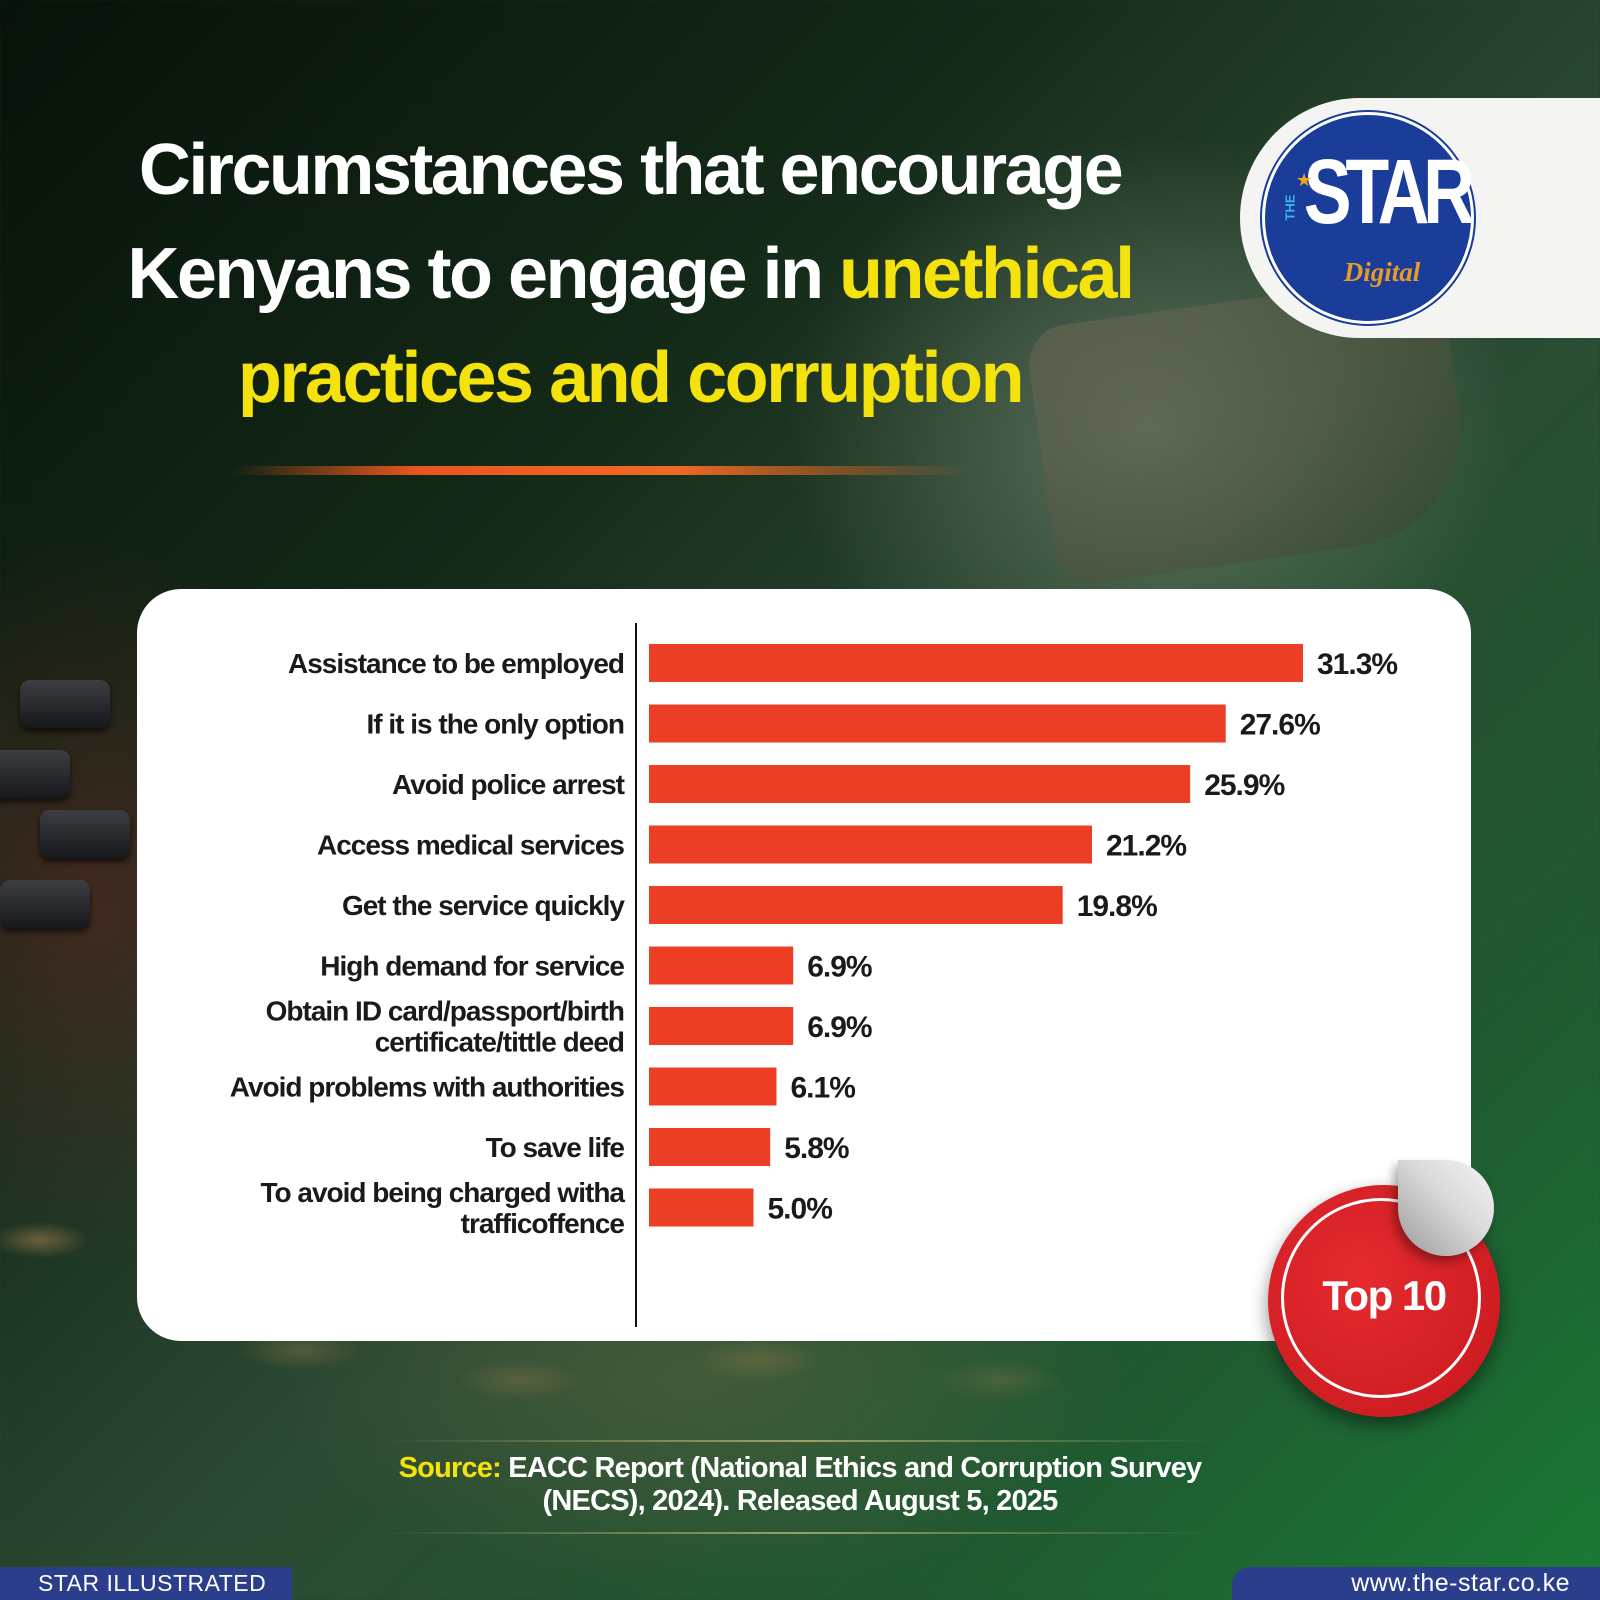 The width and height of the screenshot is (1600, 1600). What do you see at coordinates (1290, 207) in the screenshot?
I see `logo-the: THE` at bounding box center [1290, 207].